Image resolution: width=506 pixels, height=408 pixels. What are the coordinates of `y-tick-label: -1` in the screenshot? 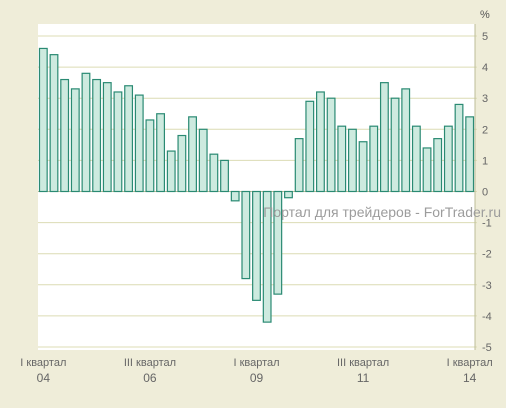 It's located at (487, 224).